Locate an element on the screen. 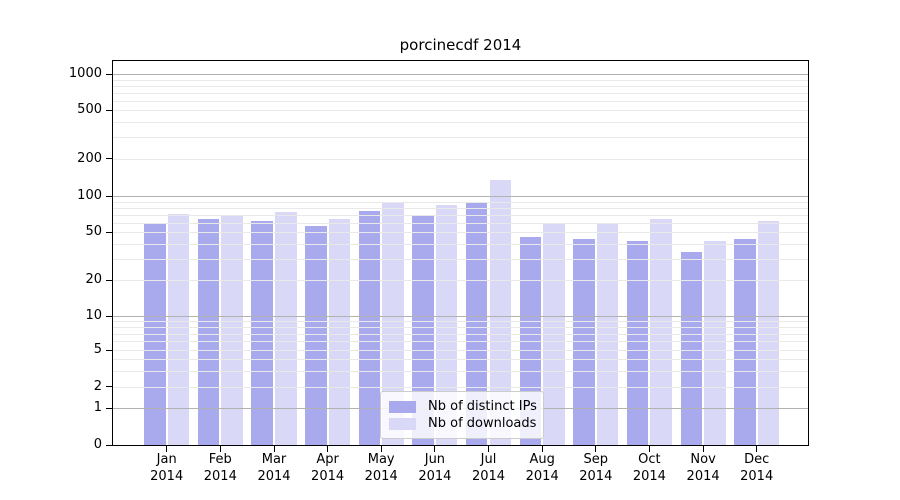 Image resolution: width=900 pixels, height=500 pixels. x-axis-tick-label: Mar 2014 is located at coordinates (274, 468).